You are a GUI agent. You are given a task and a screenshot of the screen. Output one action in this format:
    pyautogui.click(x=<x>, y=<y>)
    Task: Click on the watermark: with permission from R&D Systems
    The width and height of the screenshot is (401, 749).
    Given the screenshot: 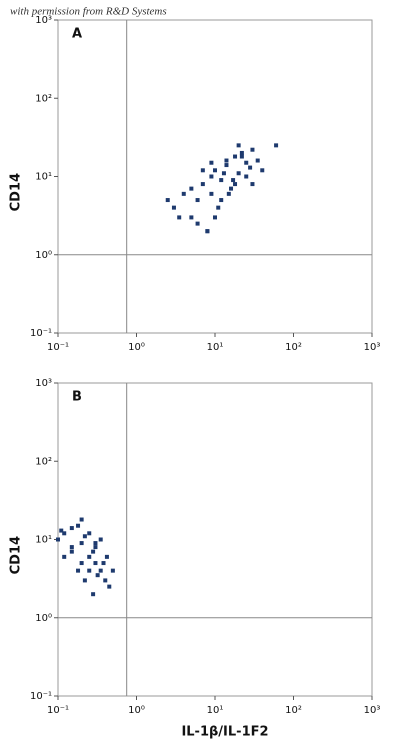 What is the action you would take?
    pyautogui.click(x=88, y=12)
    